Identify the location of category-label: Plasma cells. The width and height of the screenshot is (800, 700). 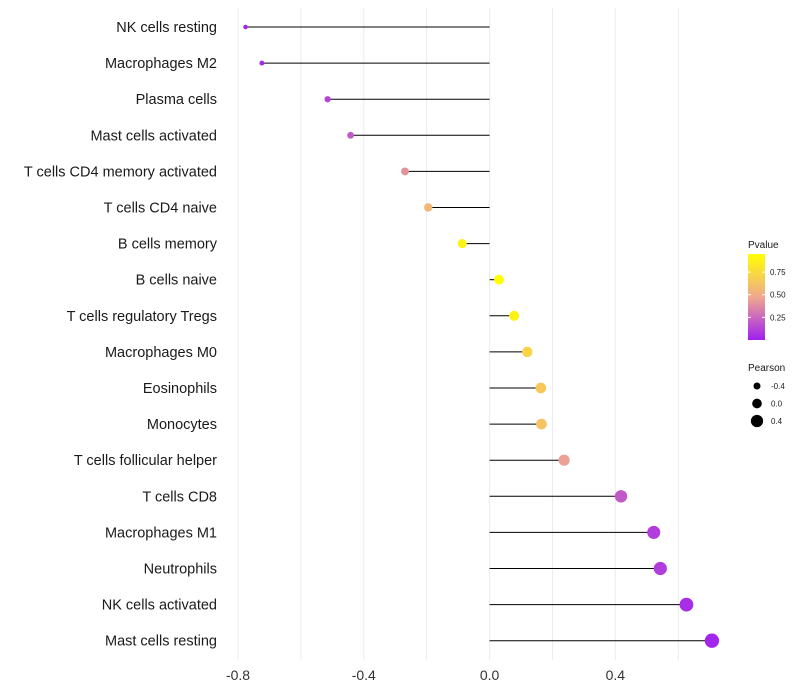
(176, 100).